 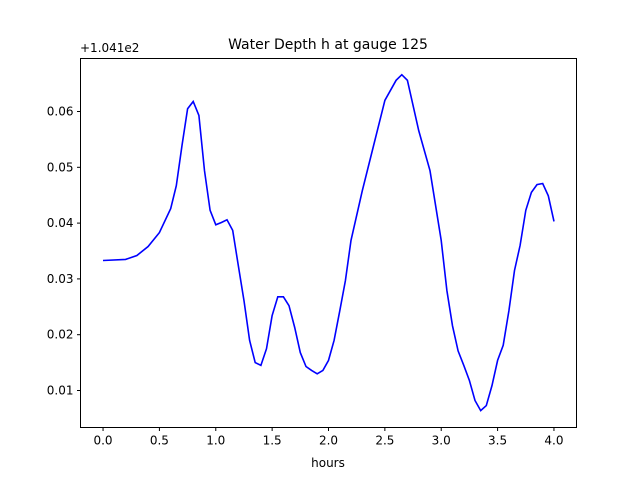 What do you see at coordinates (384, 441) in the screenshot?
I see `x-tick-label: 2.5` at bounding box center [384, 441].